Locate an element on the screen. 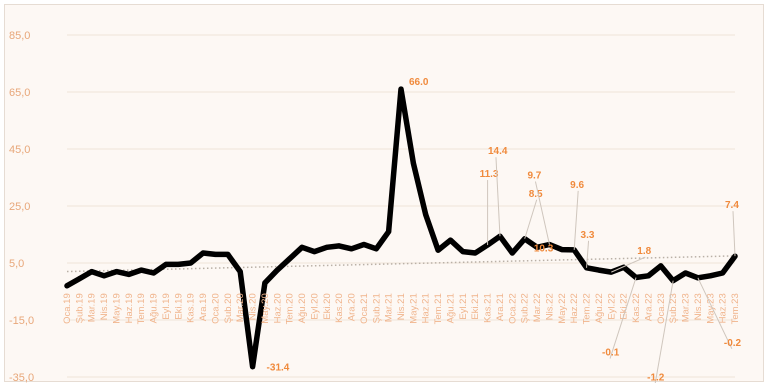 The width and height of the screenshot is (770, 386). x-tick-label: Eki.20 is located at coordinates (327, 306).